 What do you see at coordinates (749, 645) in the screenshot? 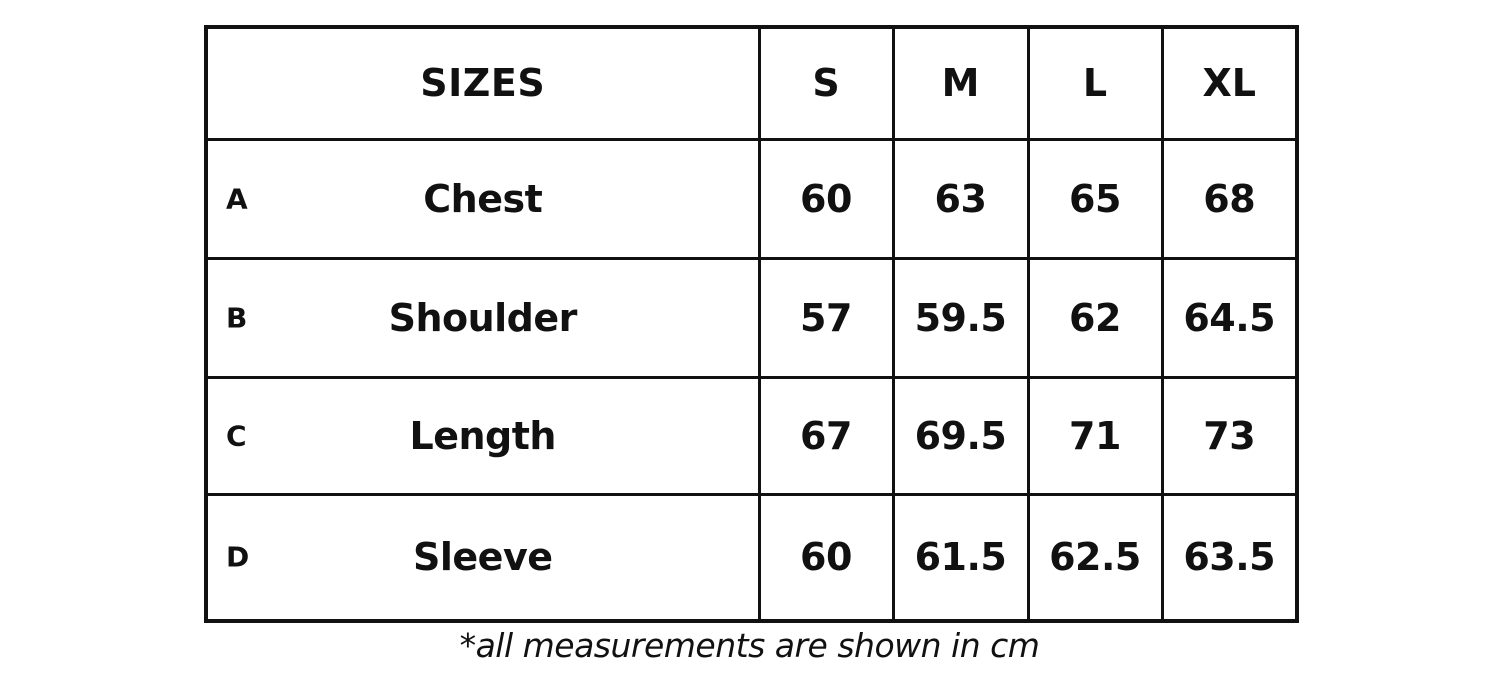
I see `measurements-footnote: *all measurements are shown in cm` at bounding box center [749, 645].